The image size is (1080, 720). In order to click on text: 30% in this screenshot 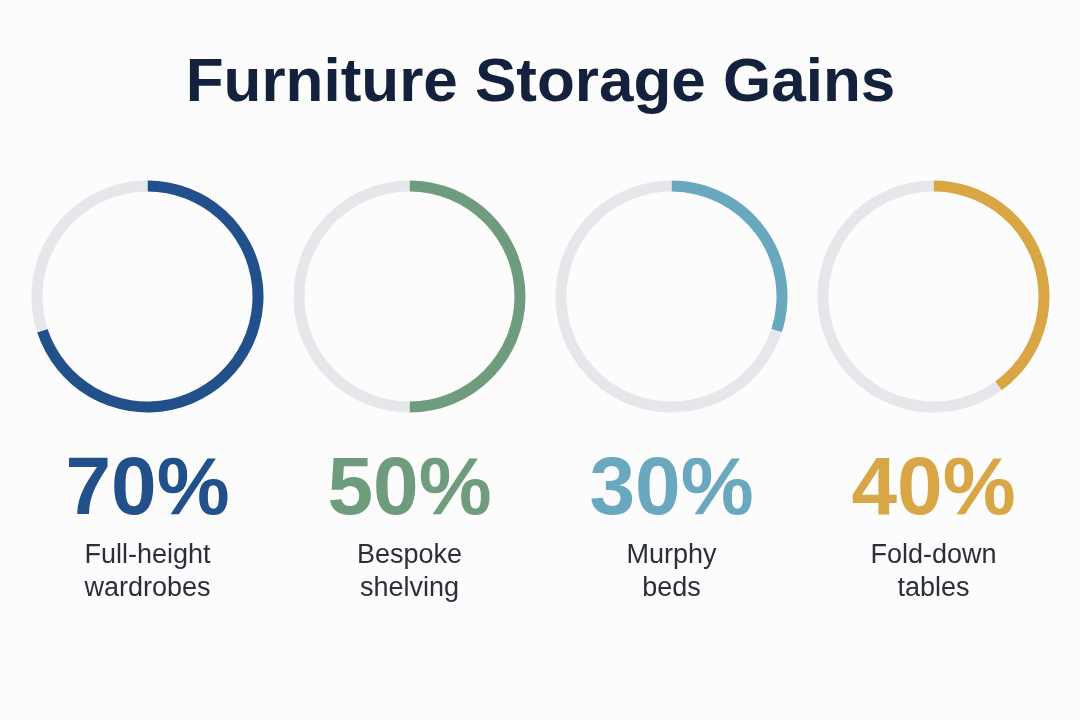, I will do `click(671, 485)`.